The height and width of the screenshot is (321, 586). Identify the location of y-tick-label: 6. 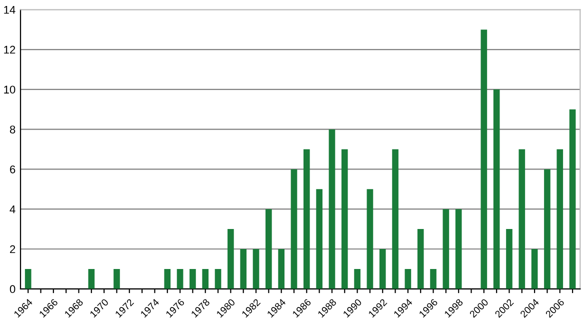
(13, 169).